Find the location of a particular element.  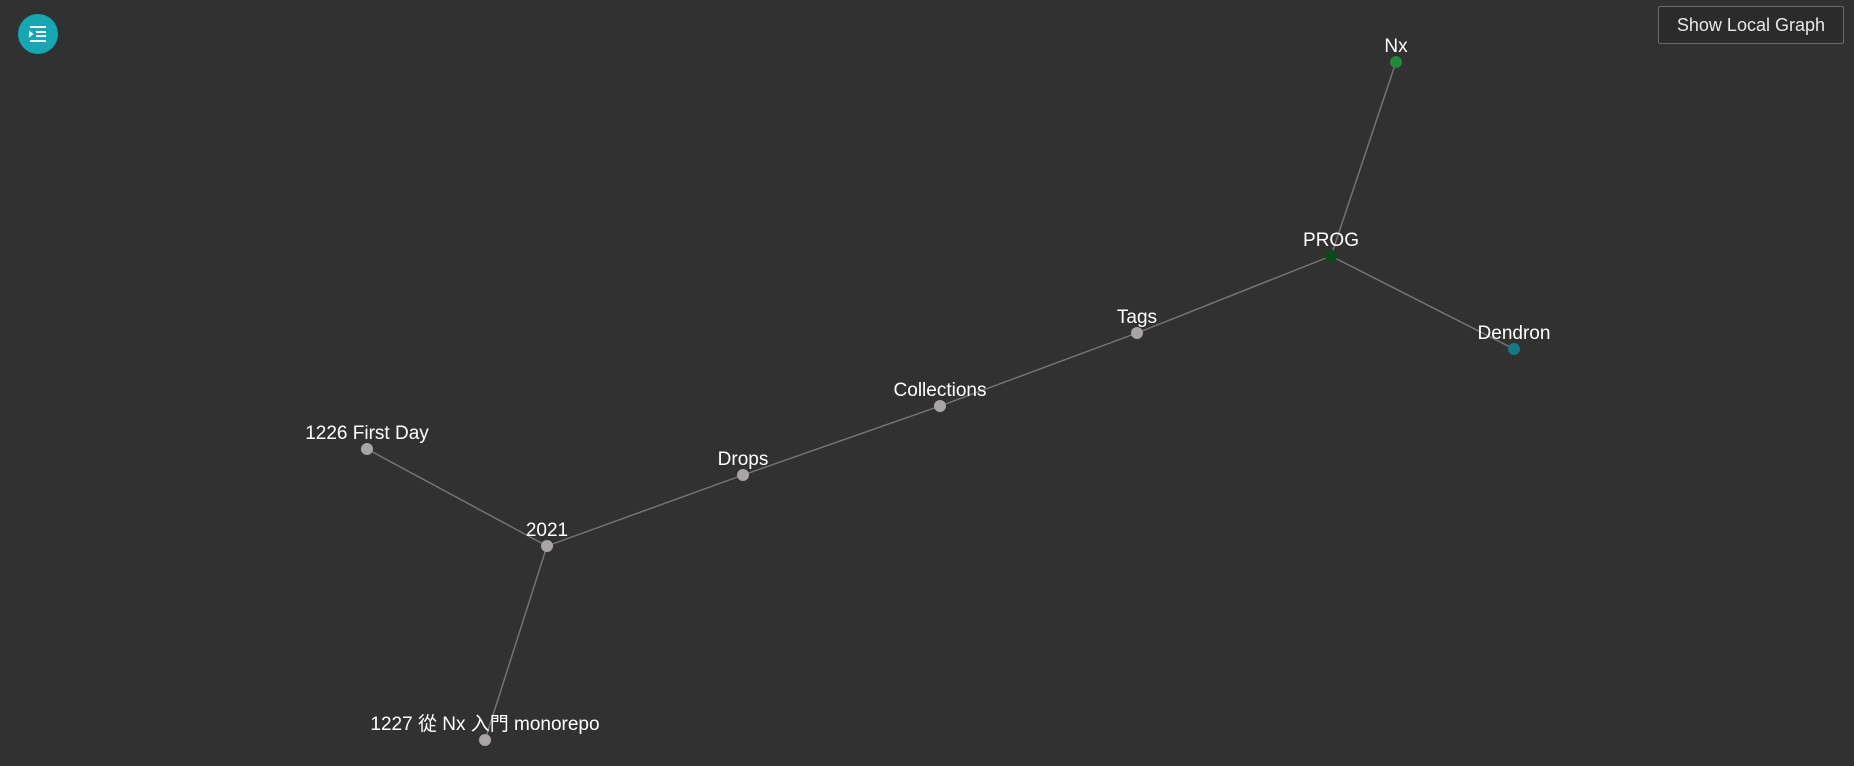

graph-edge-y2021-monorepo is located at coordinates (516, 643).